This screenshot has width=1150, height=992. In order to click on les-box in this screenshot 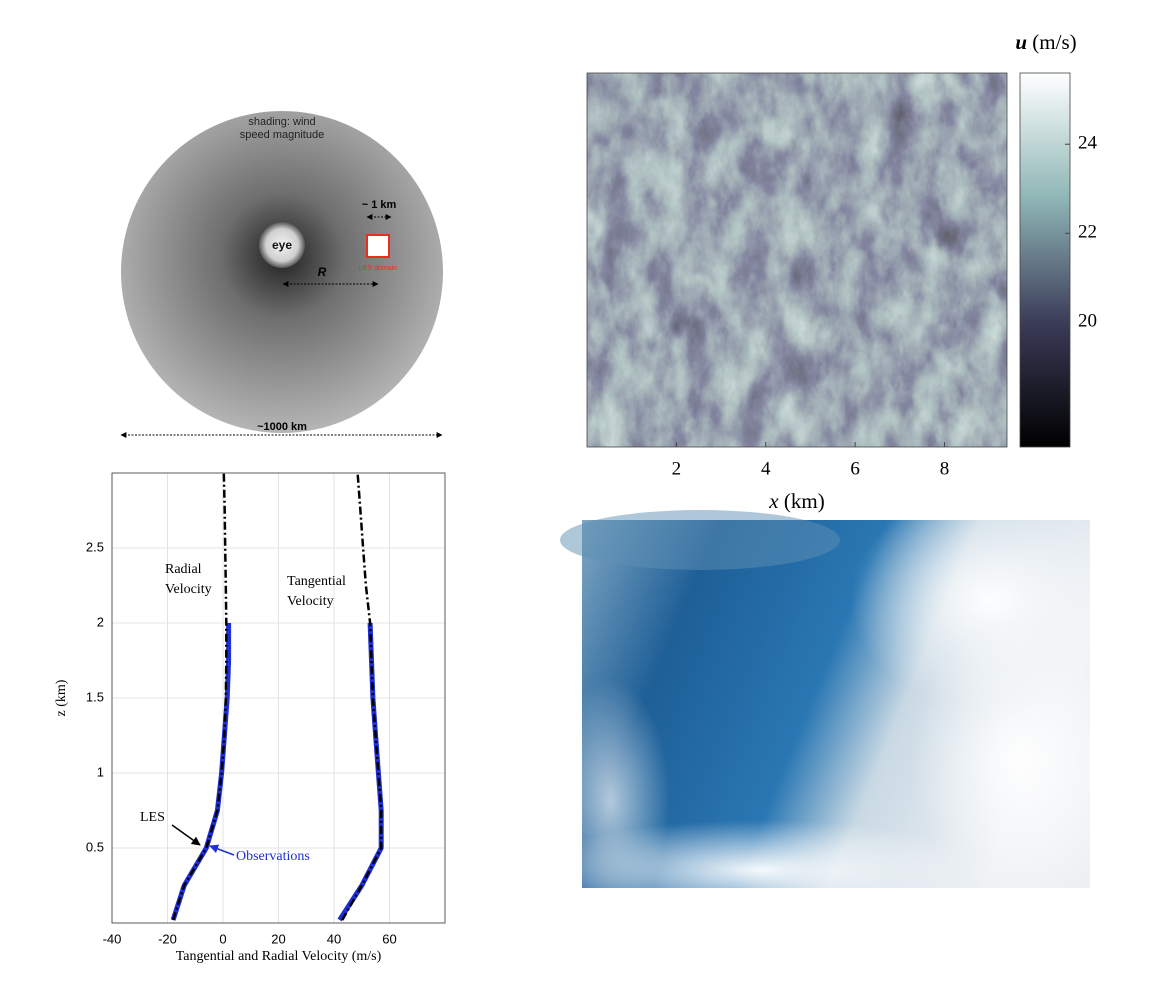, I will do `click(378, 246)`.